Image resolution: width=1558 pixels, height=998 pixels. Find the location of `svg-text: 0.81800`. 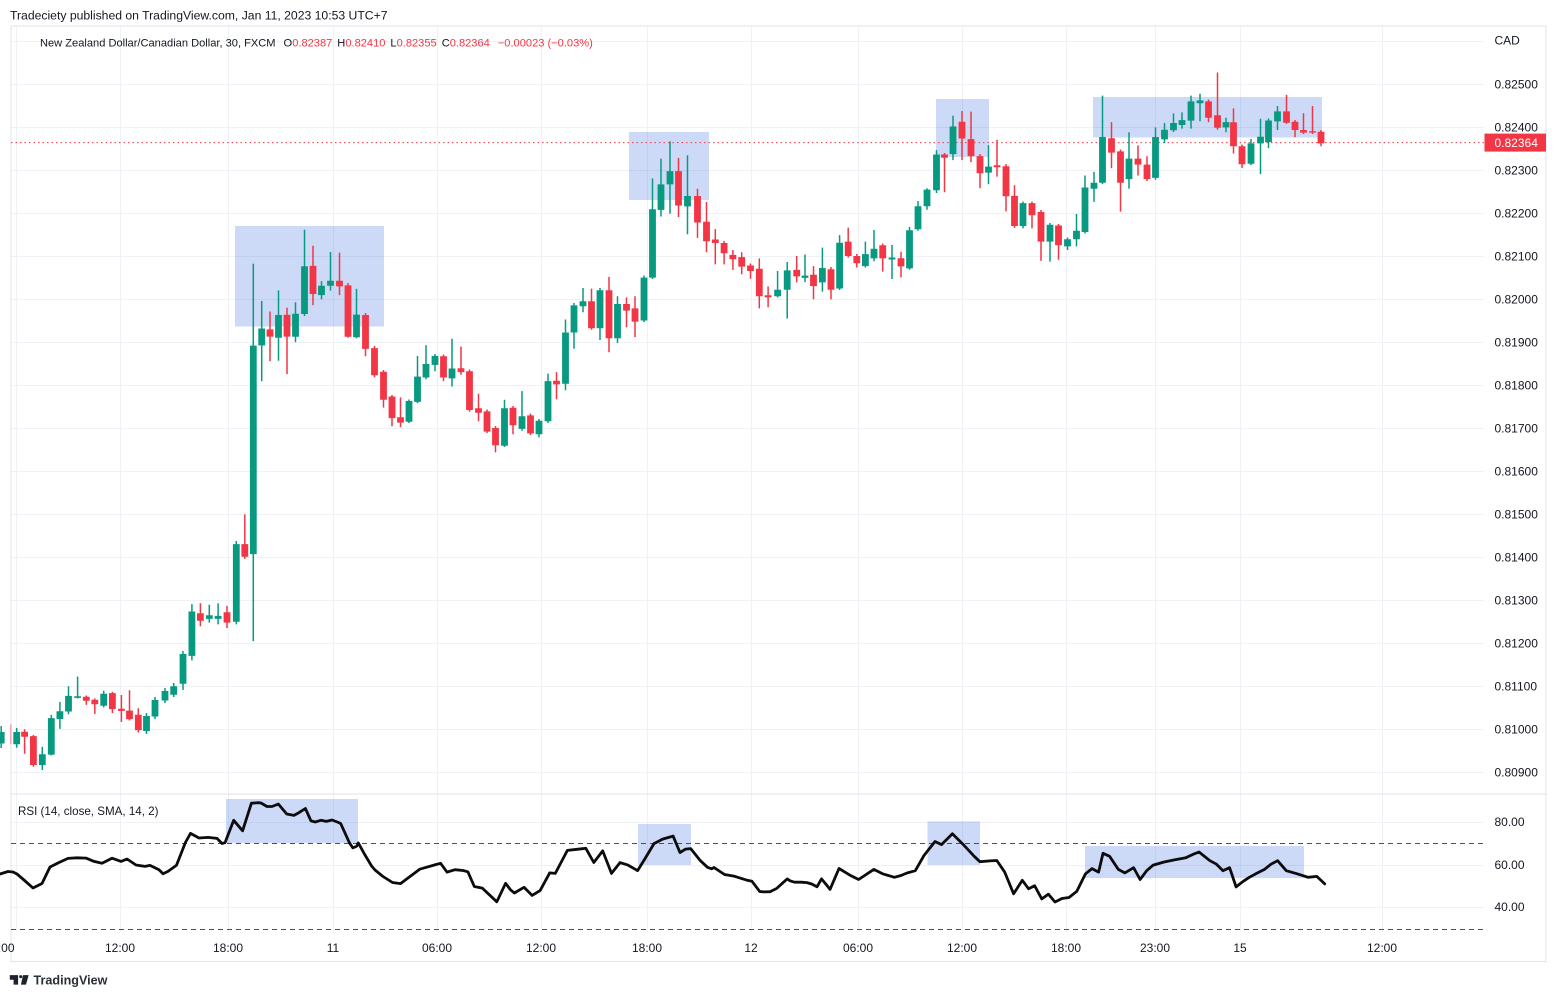

svg-text: 0.81800 is located at coordinates (1517, 386).